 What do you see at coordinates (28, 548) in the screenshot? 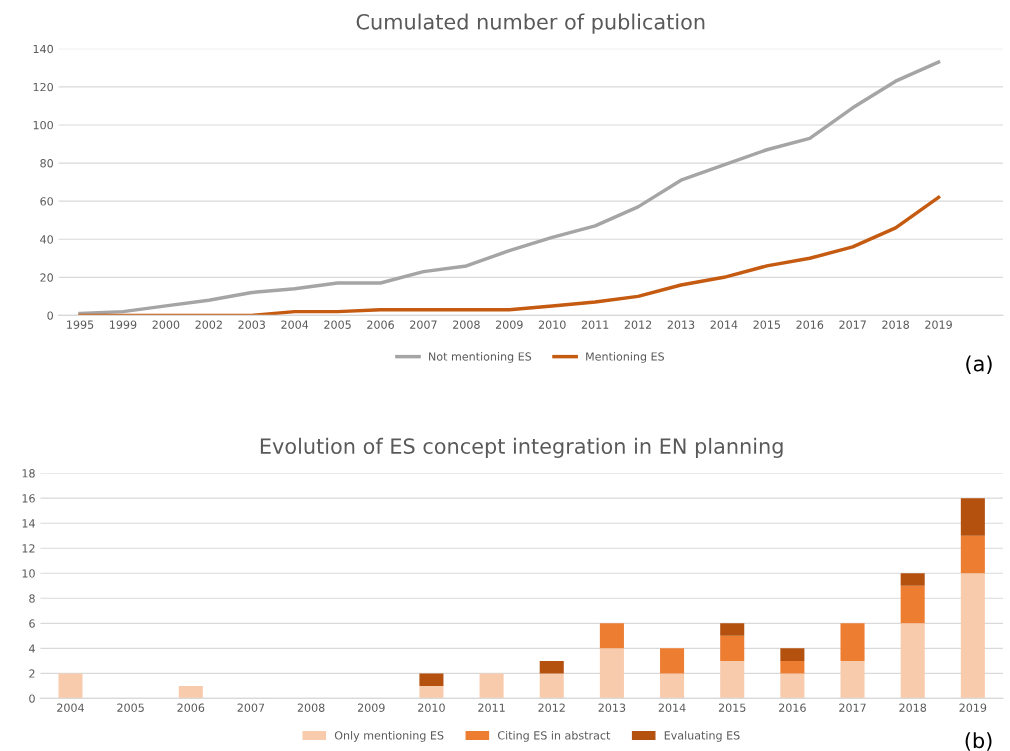
I see `y-tick-label: 12` at bounding box center [28, 548].